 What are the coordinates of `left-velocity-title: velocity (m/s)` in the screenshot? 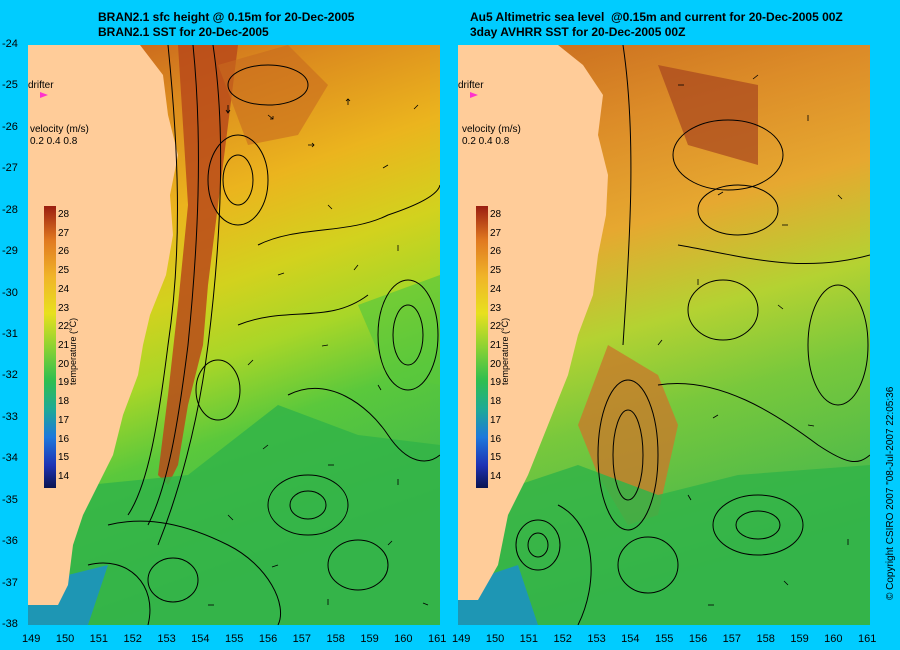 It's located at (59, 129).